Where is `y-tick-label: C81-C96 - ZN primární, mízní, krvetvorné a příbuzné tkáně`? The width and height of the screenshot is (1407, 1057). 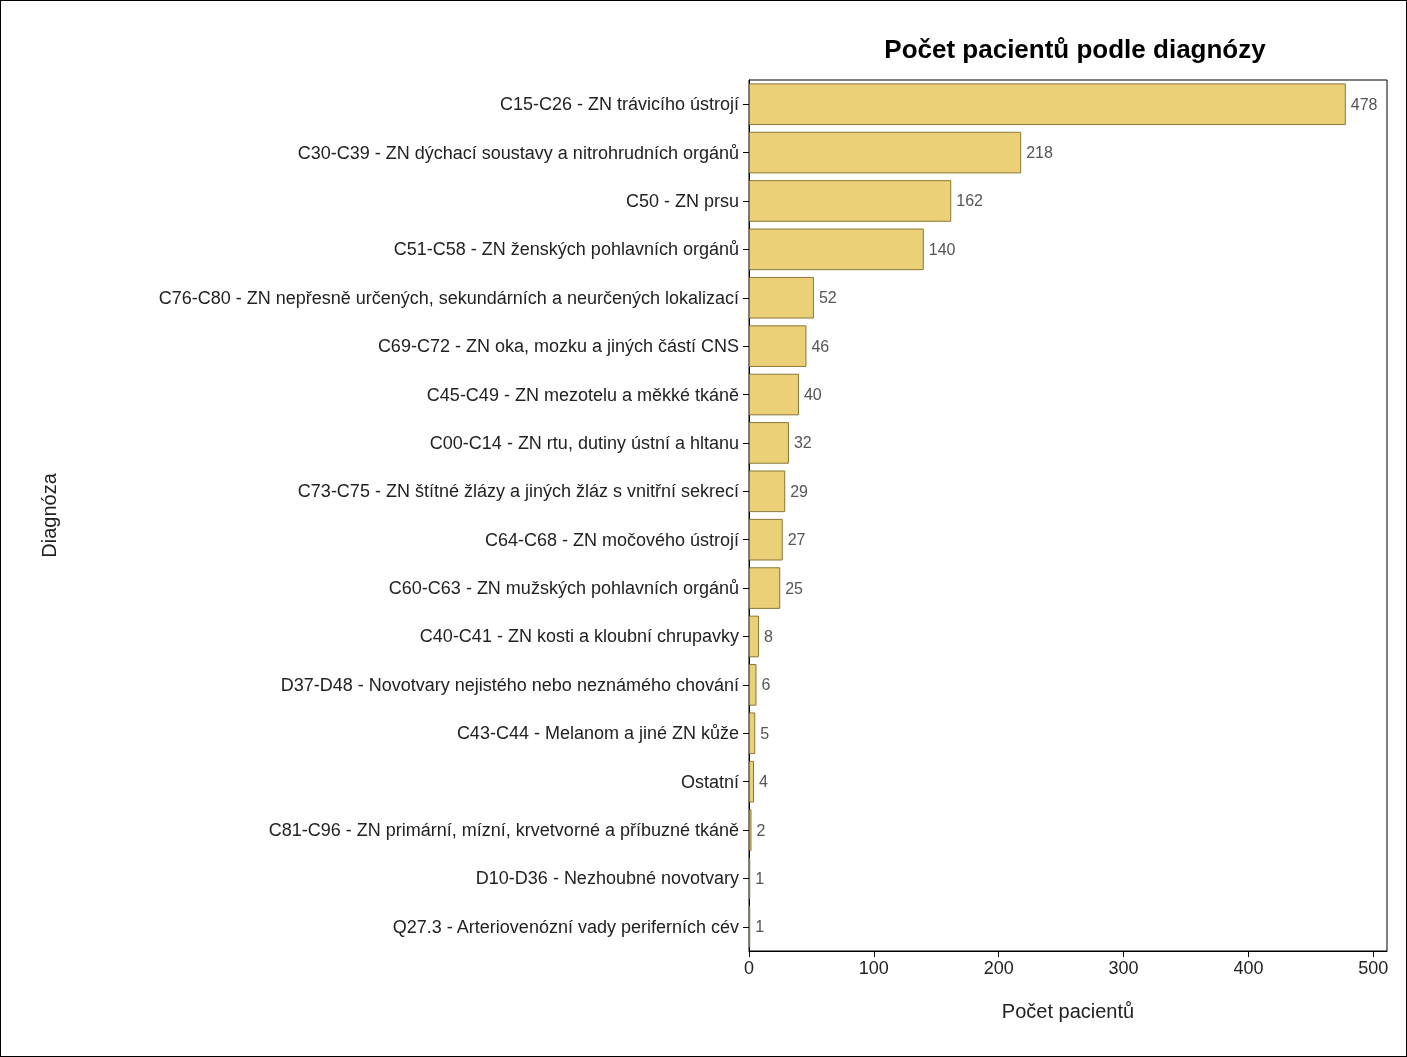 y-tick-label: C81-C96 - ZN primární, mízní, krvetvorné a příbuzné tkáně is located at coordinates (503, 830).